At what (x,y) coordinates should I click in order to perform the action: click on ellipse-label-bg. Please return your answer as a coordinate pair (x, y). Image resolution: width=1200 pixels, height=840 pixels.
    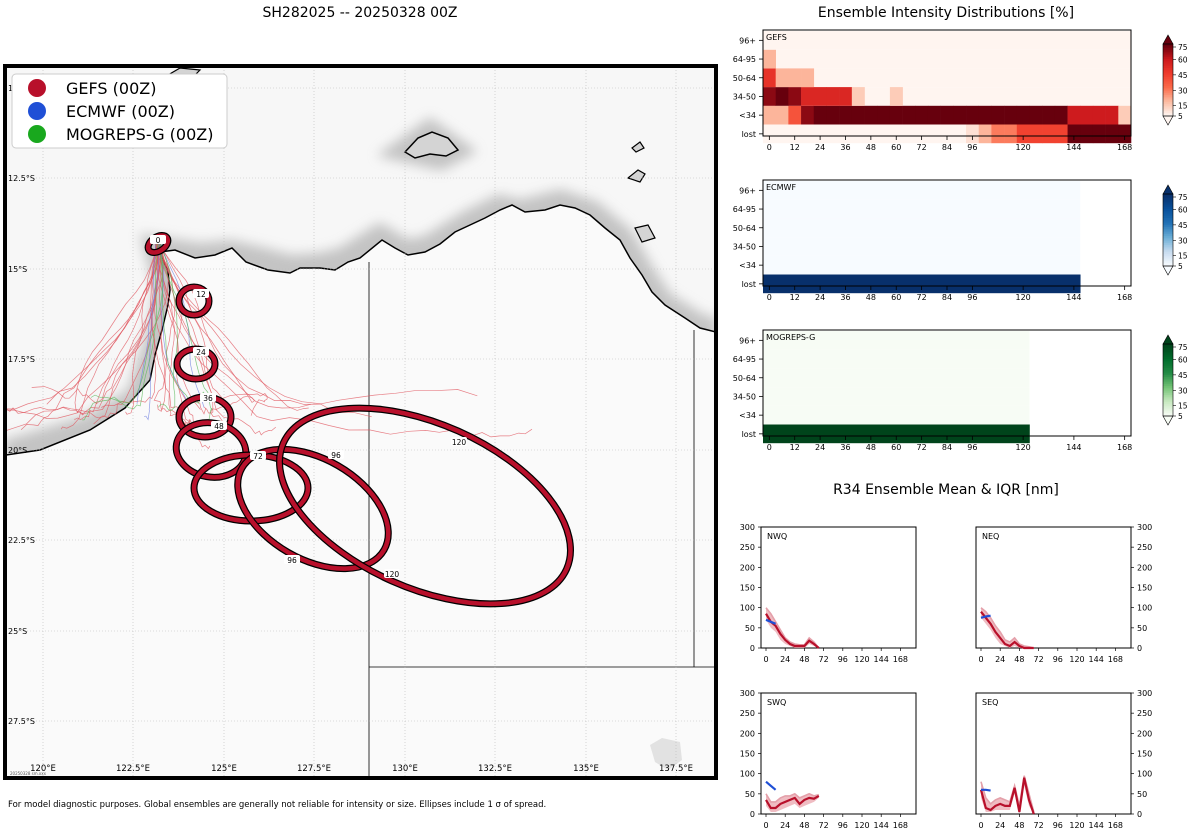
    Looking at the image, I should click on (158, 239).